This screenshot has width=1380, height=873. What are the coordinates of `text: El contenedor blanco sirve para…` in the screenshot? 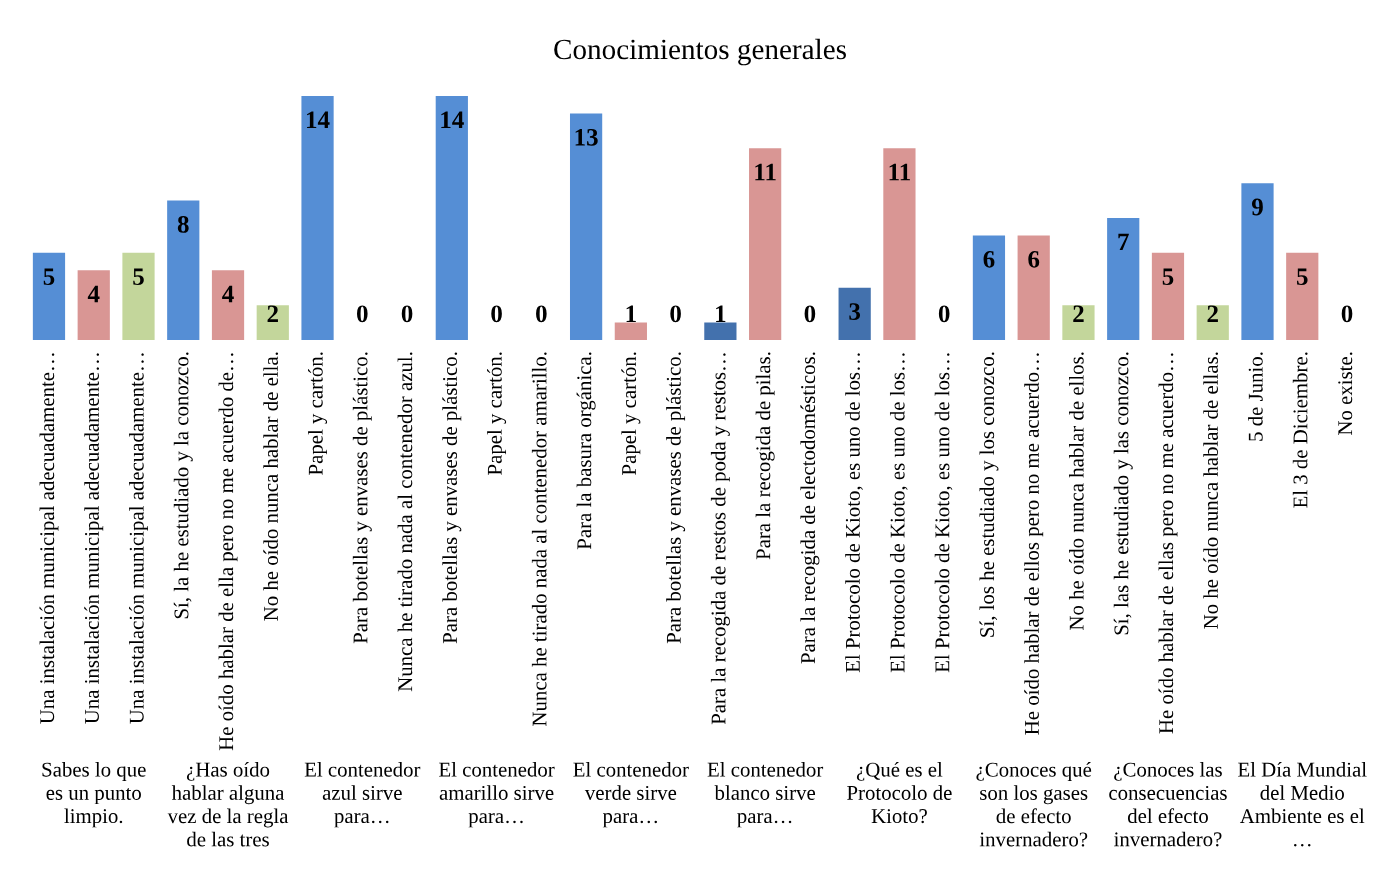 It's located at (765, 795).